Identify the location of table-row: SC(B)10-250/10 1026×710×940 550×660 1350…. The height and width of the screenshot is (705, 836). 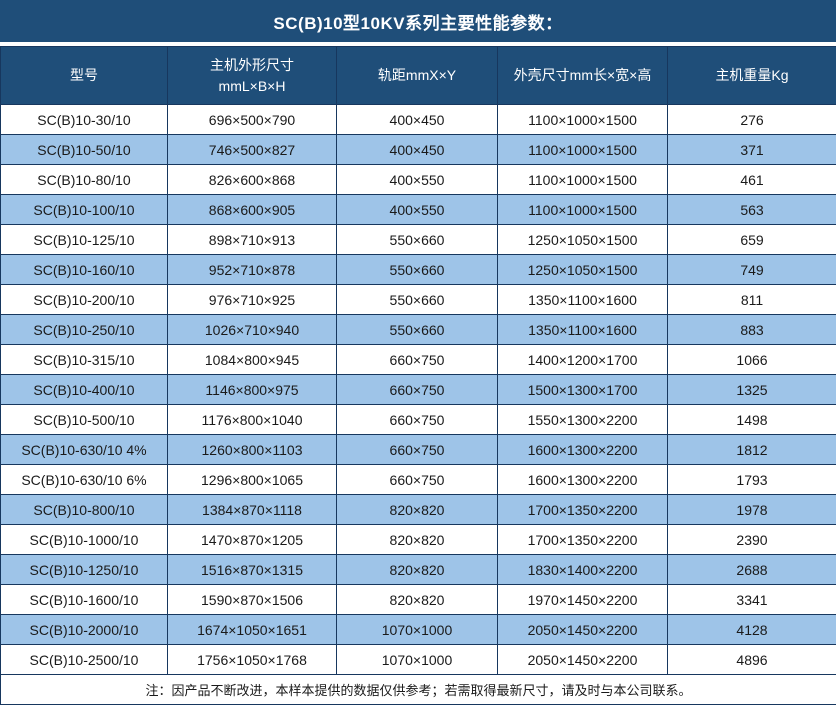
(418, 329).